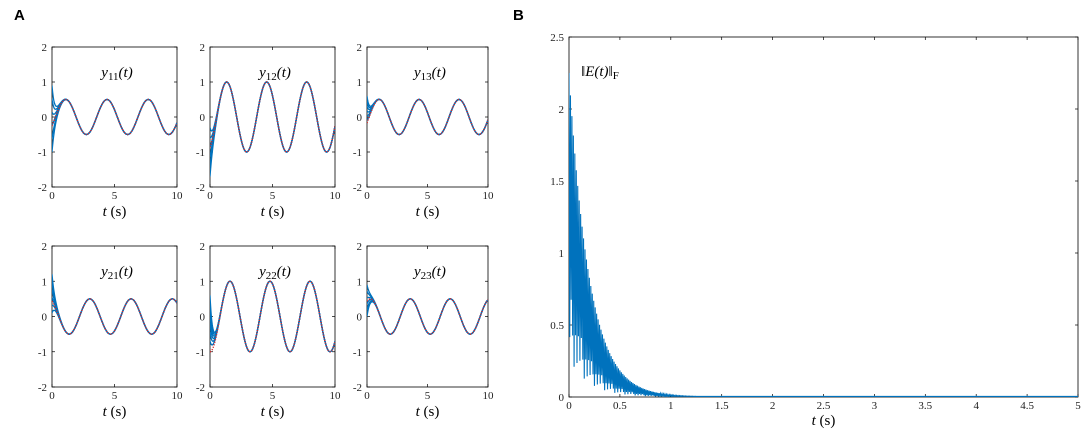 Image resolution: width=1084 pixels, height=437 pixels. Describe the element at coordinates (274, 273) in the screenshot. I see `subplot-title-5: y22(t)` at that location.